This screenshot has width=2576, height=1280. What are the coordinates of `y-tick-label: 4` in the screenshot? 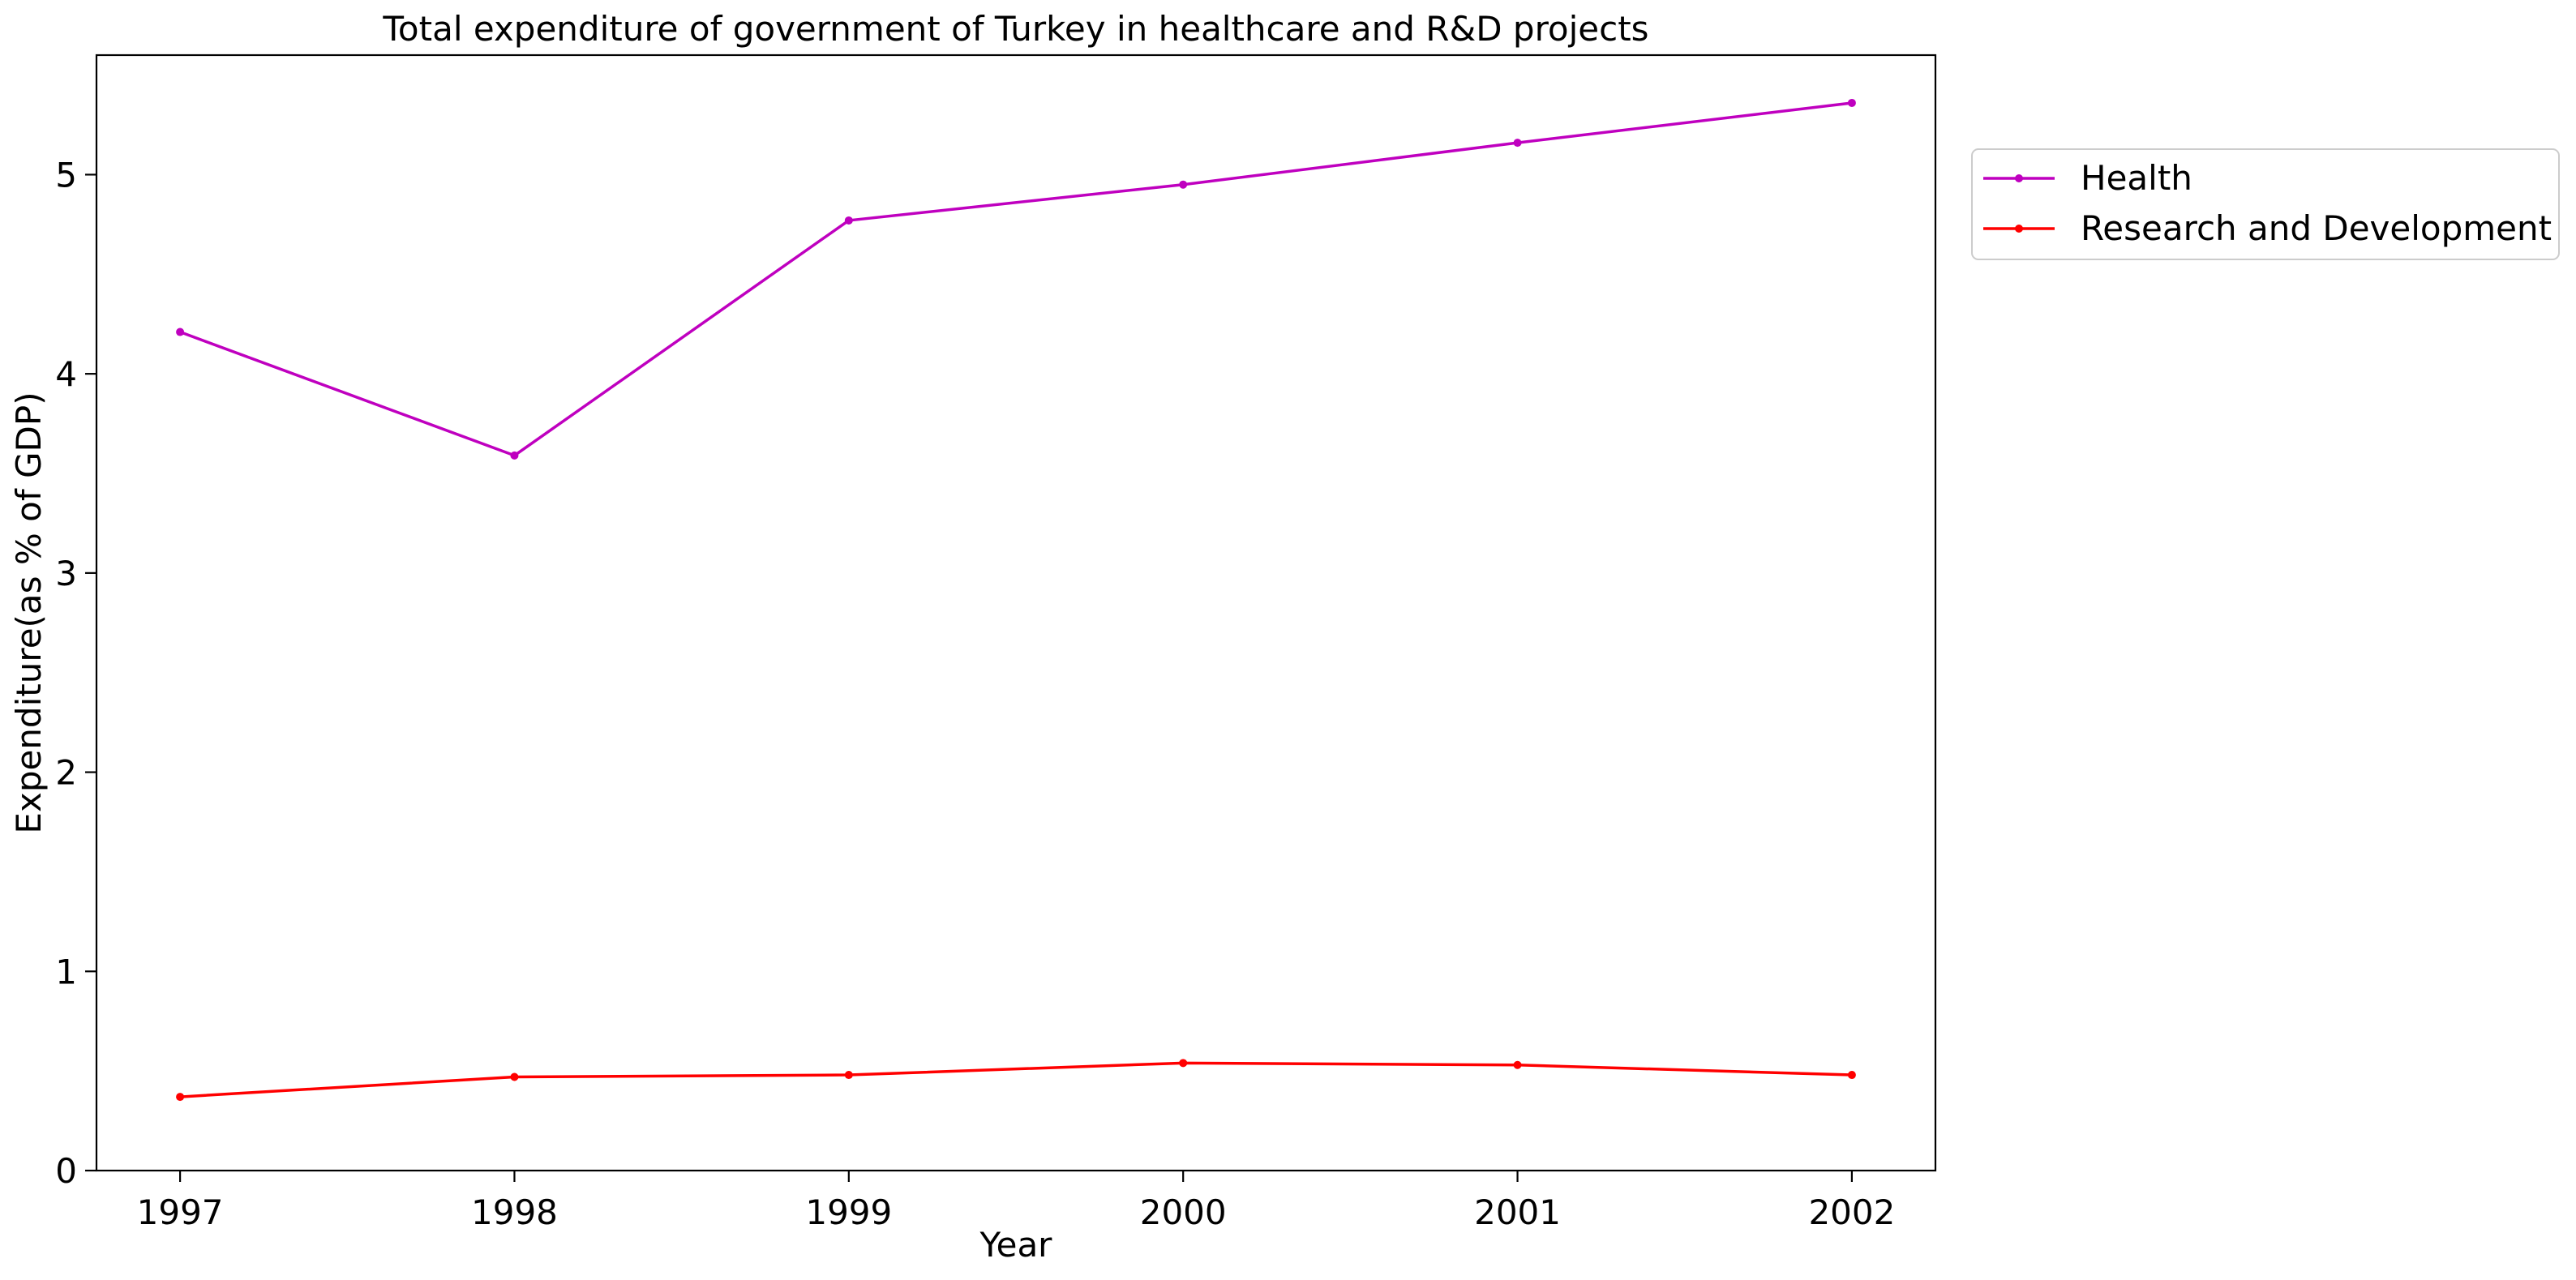 It's located at (66, 374).